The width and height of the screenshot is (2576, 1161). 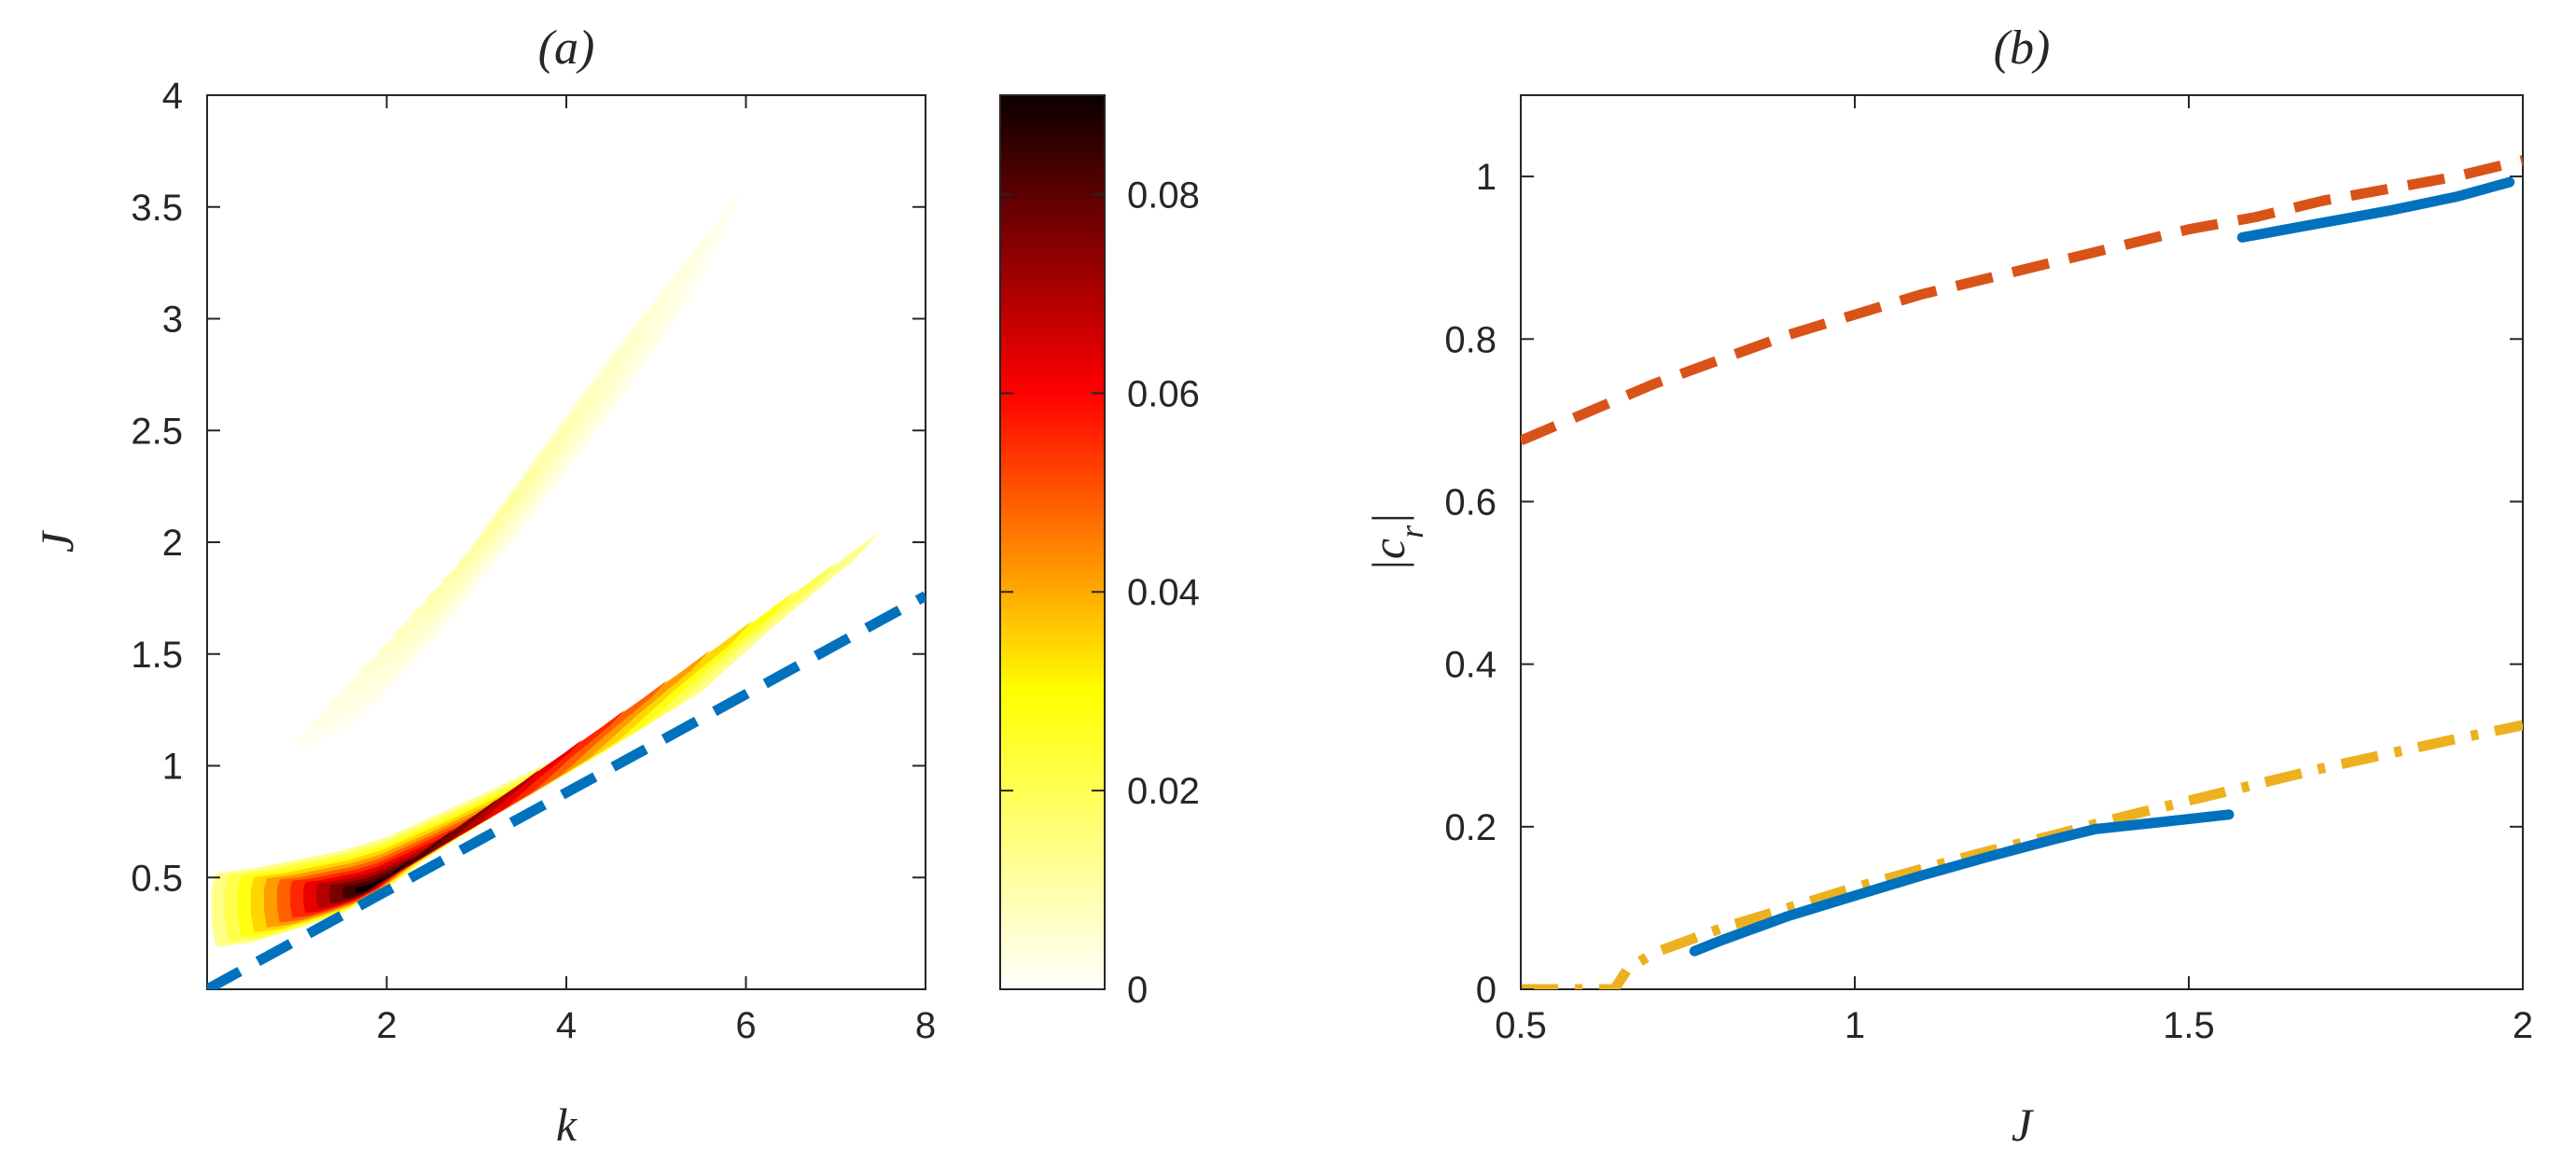 I want to click on panel-b-xtick-label: 1.5, so click(x=2189, y=1025).